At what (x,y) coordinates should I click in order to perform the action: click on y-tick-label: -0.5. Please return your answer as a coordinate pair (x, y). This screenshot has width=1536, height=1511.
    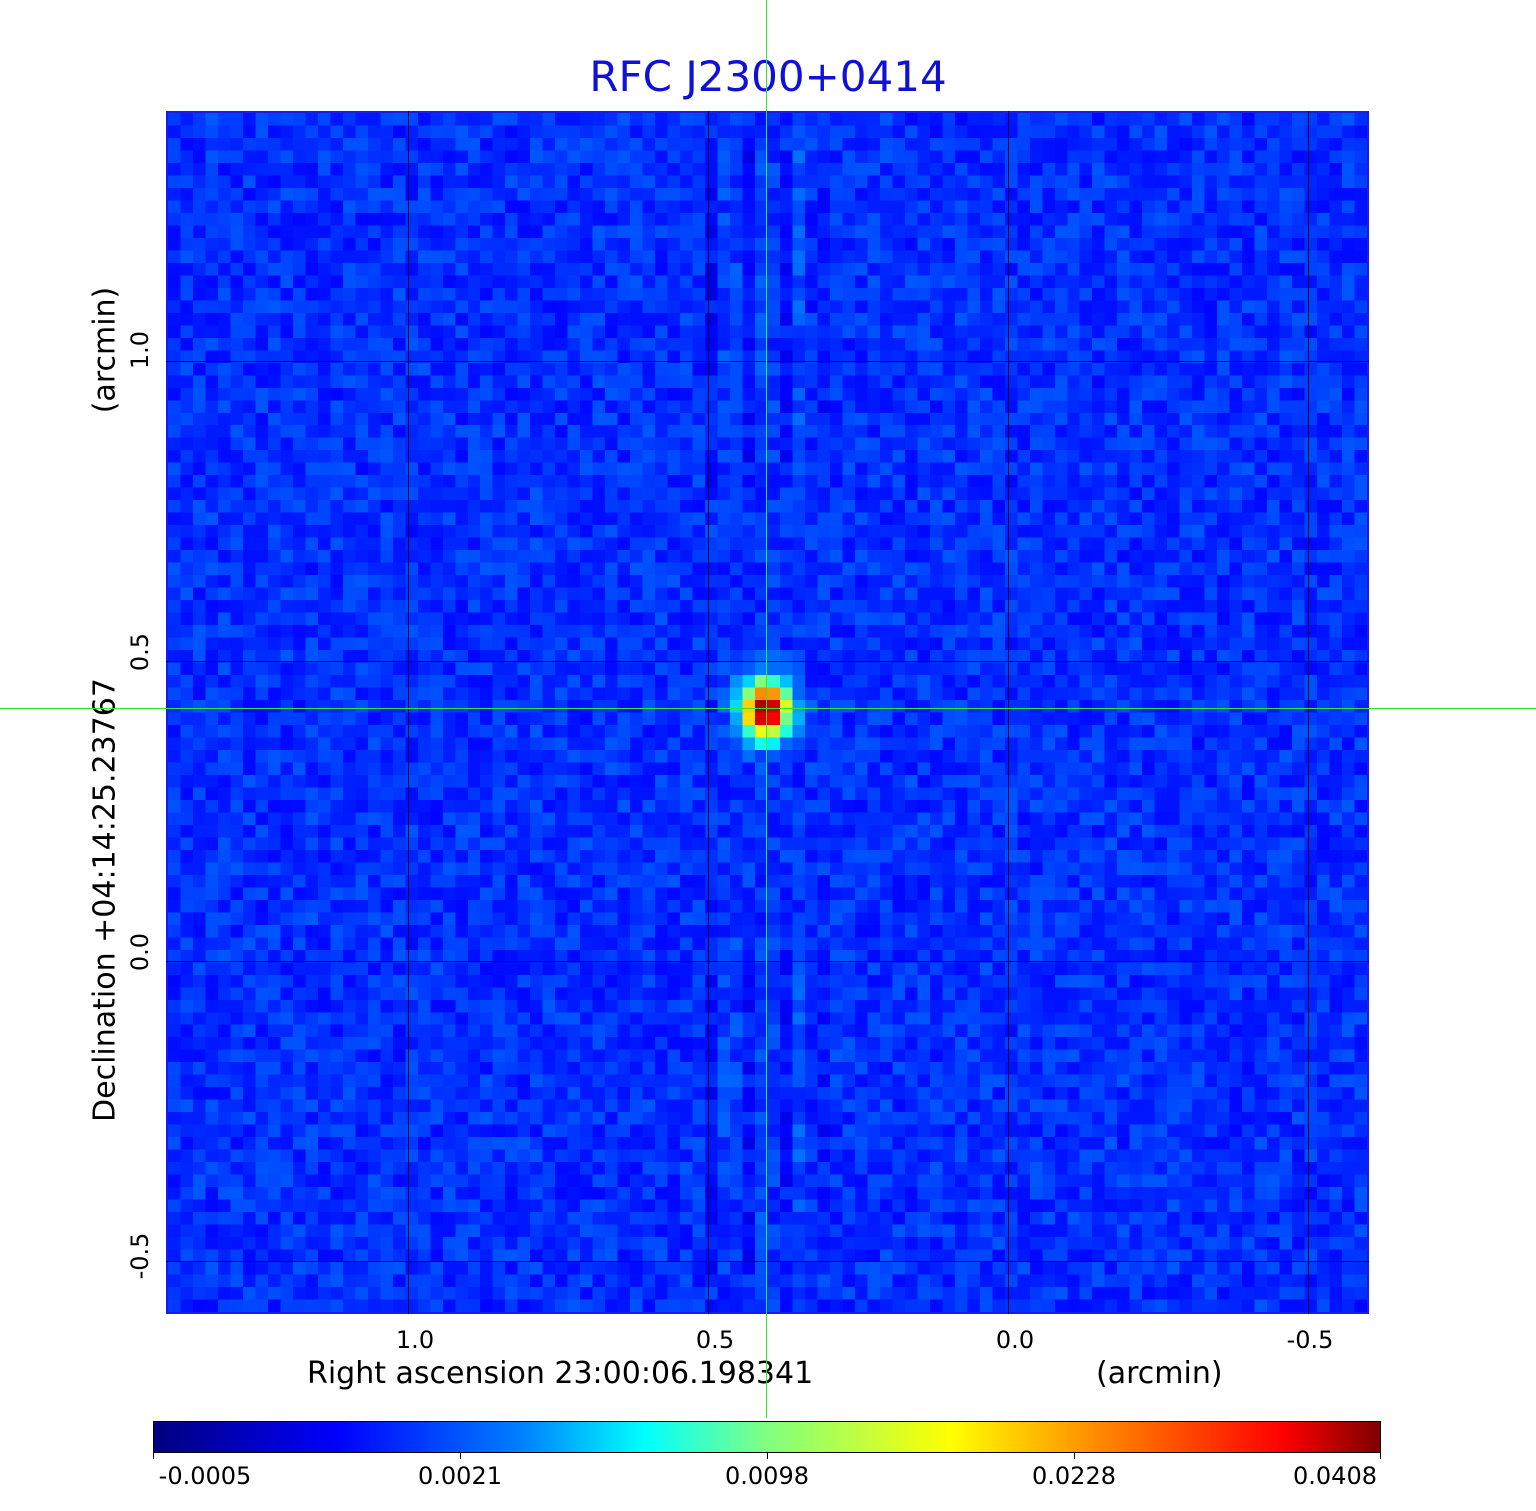
    Looking at the image, I should click on (140, 1256).